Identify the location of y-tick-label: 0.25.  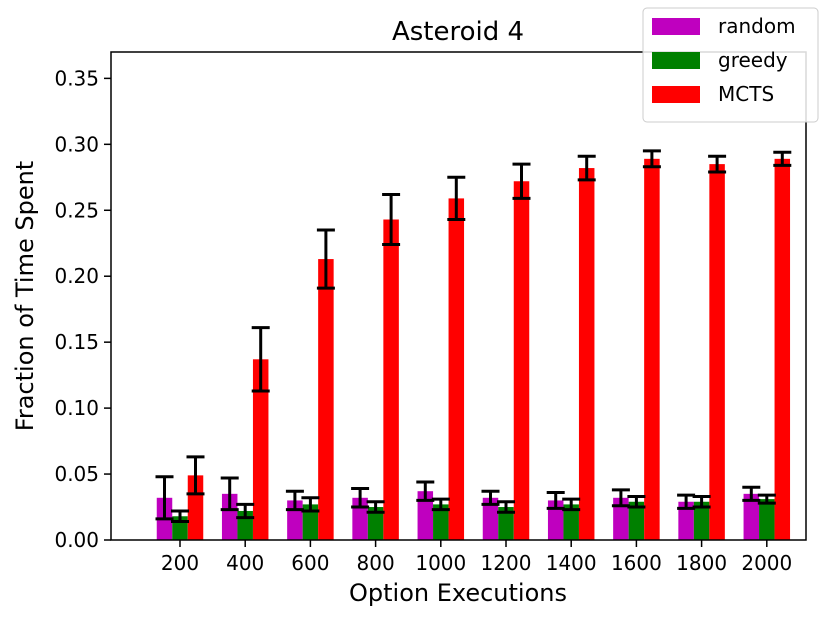
(76, 210).